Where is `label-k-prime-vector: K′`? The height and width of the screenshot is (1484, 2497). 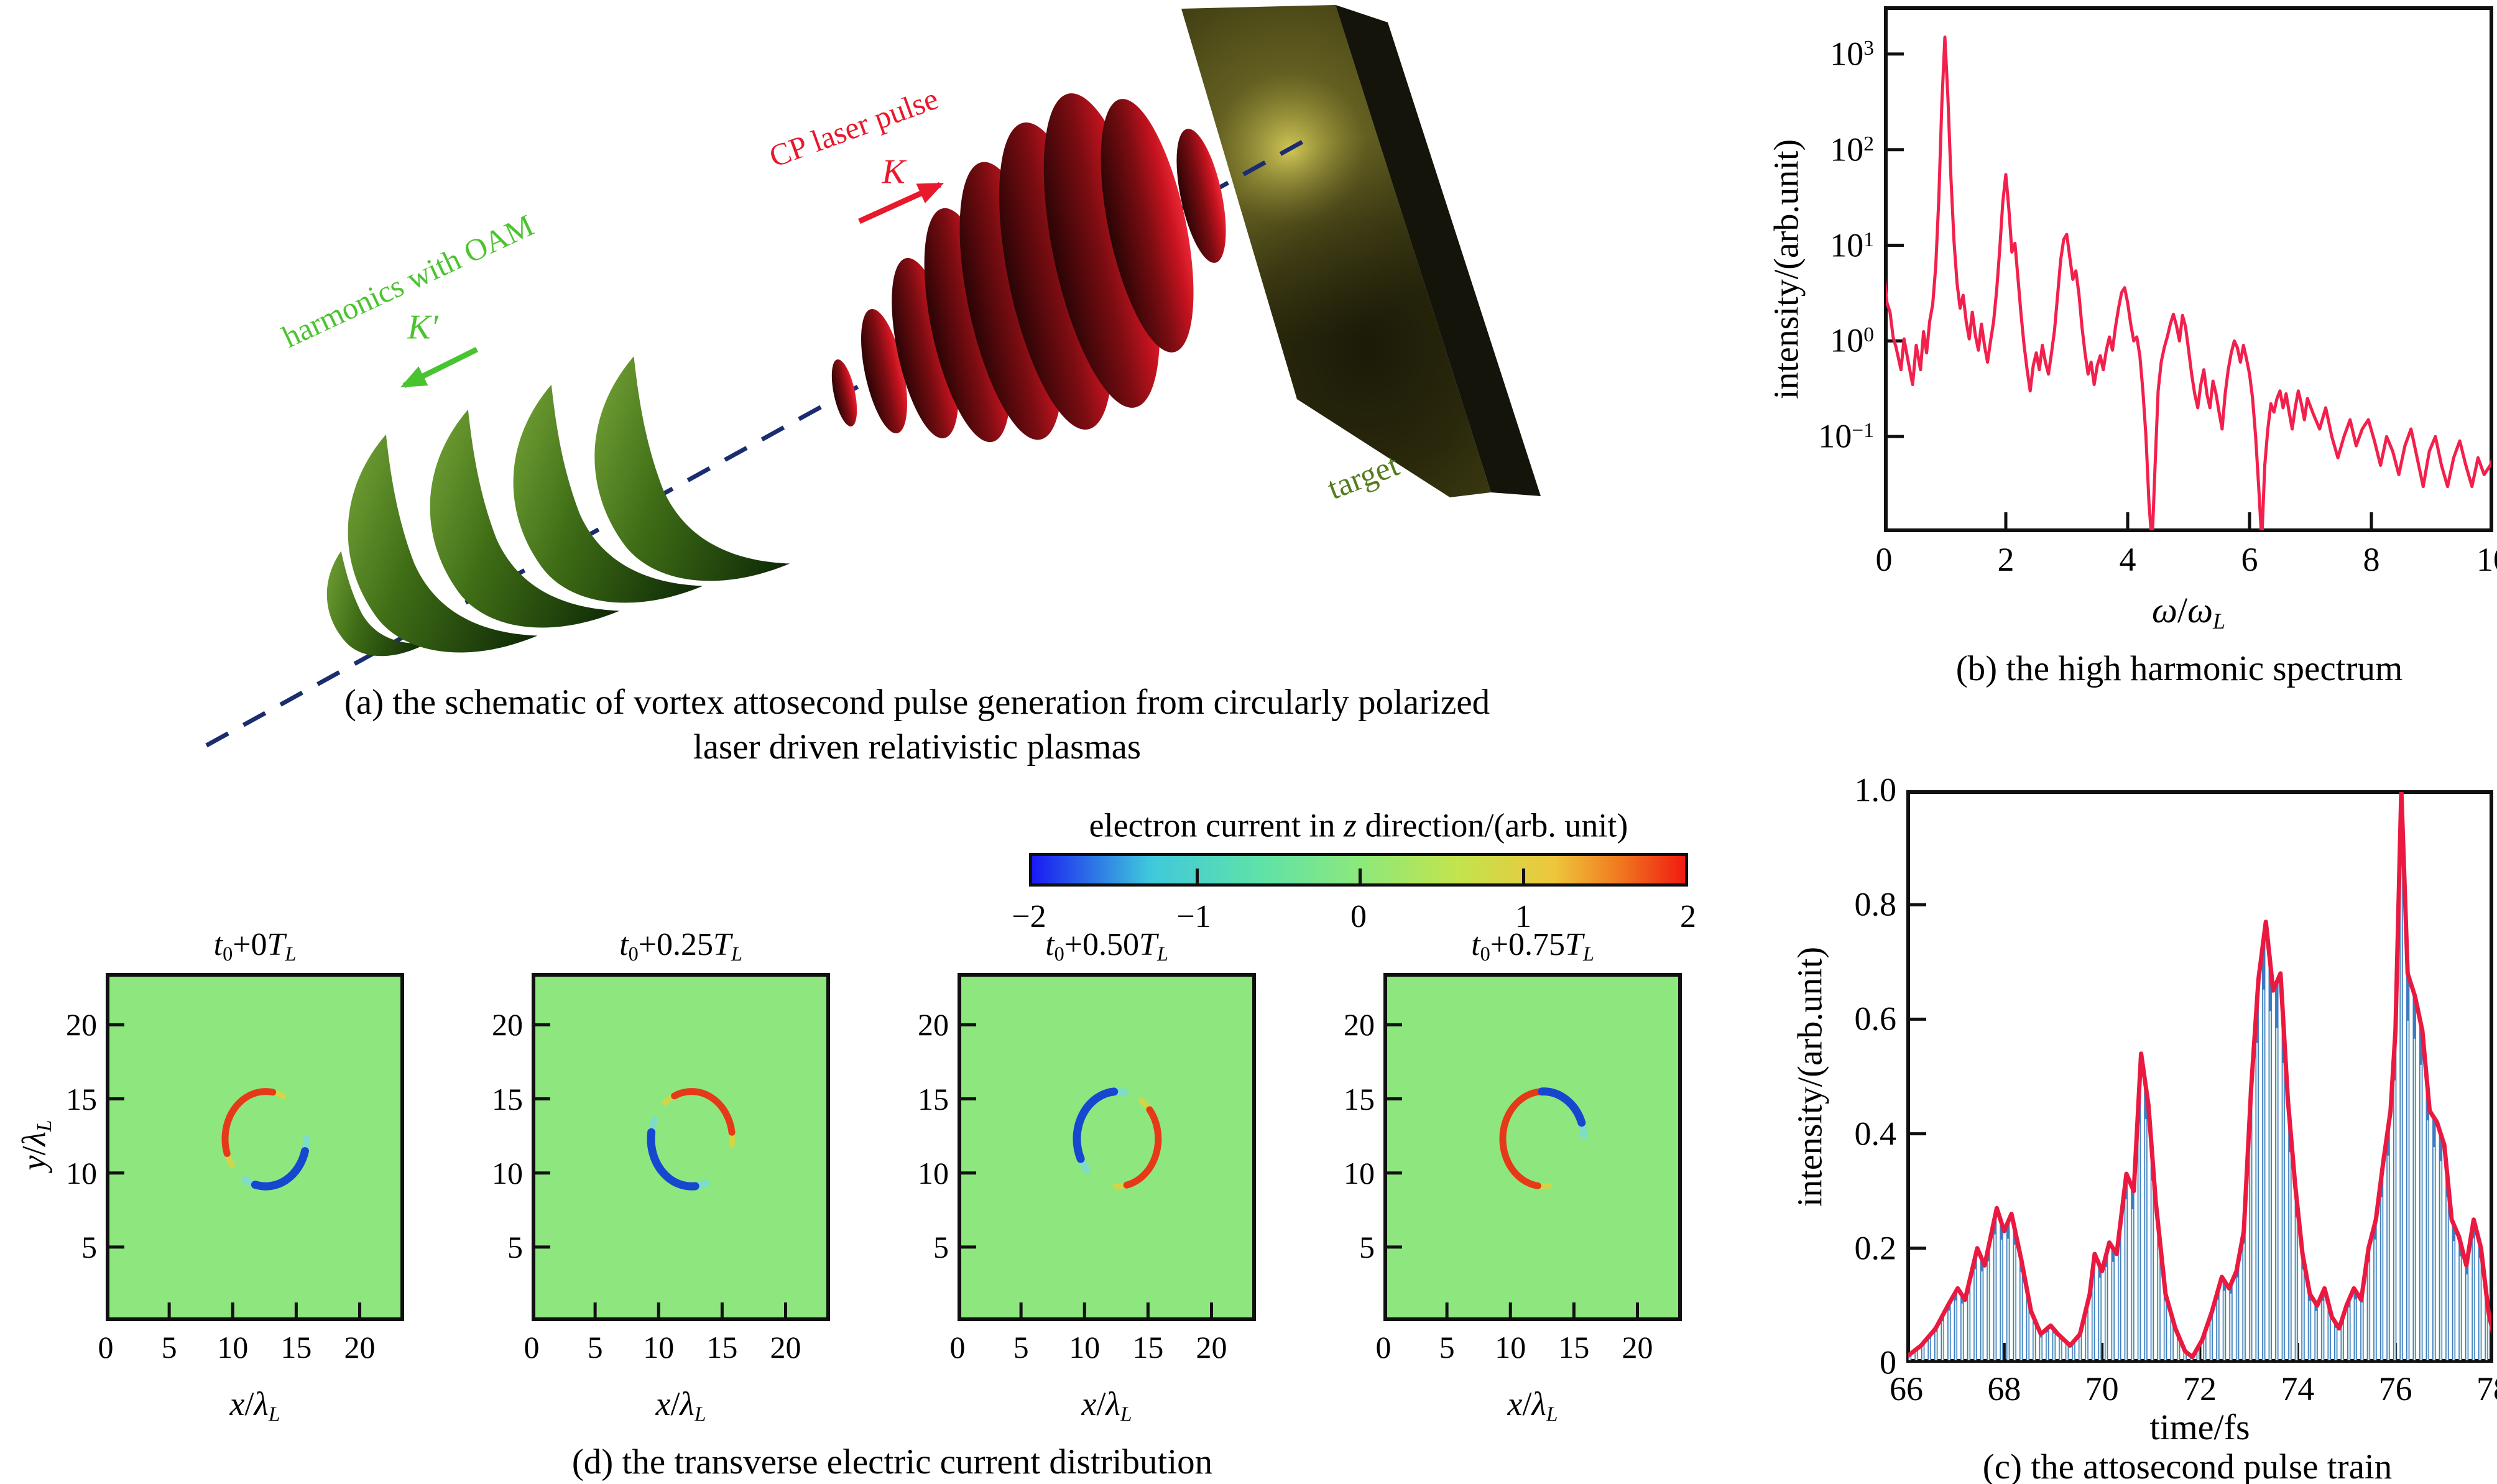 label-k-prime-vector: K′ is located at coordinates (422, 327).